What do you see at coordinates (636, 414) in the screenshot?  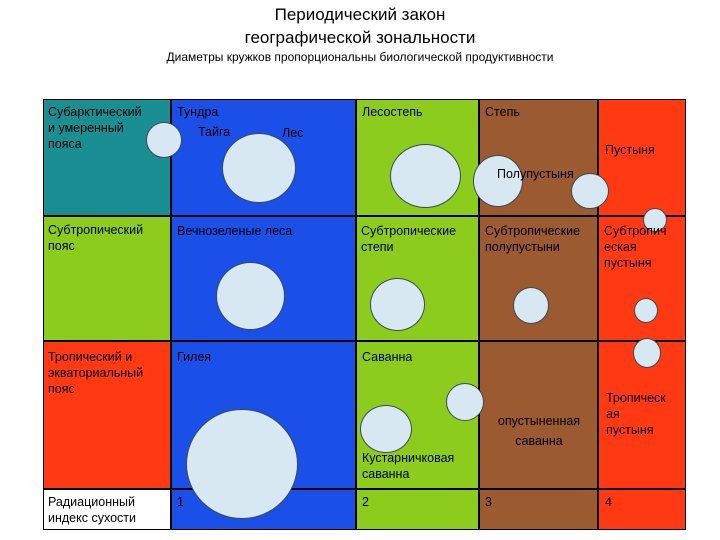 I see `label-trop-desert: Тропическ ая пустыня` at bounding box center [636, 414].